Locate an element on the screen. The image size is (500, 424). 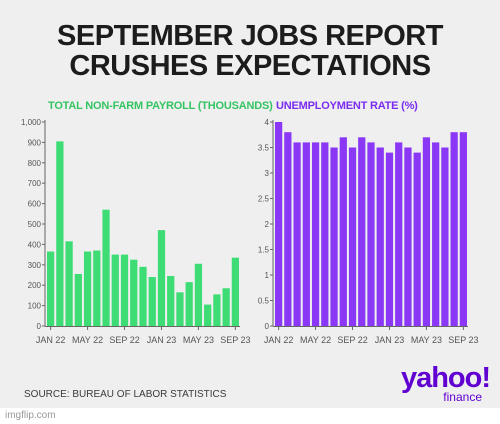
payroll-y-tick-label: 200 is located at coordinates (35, 285).